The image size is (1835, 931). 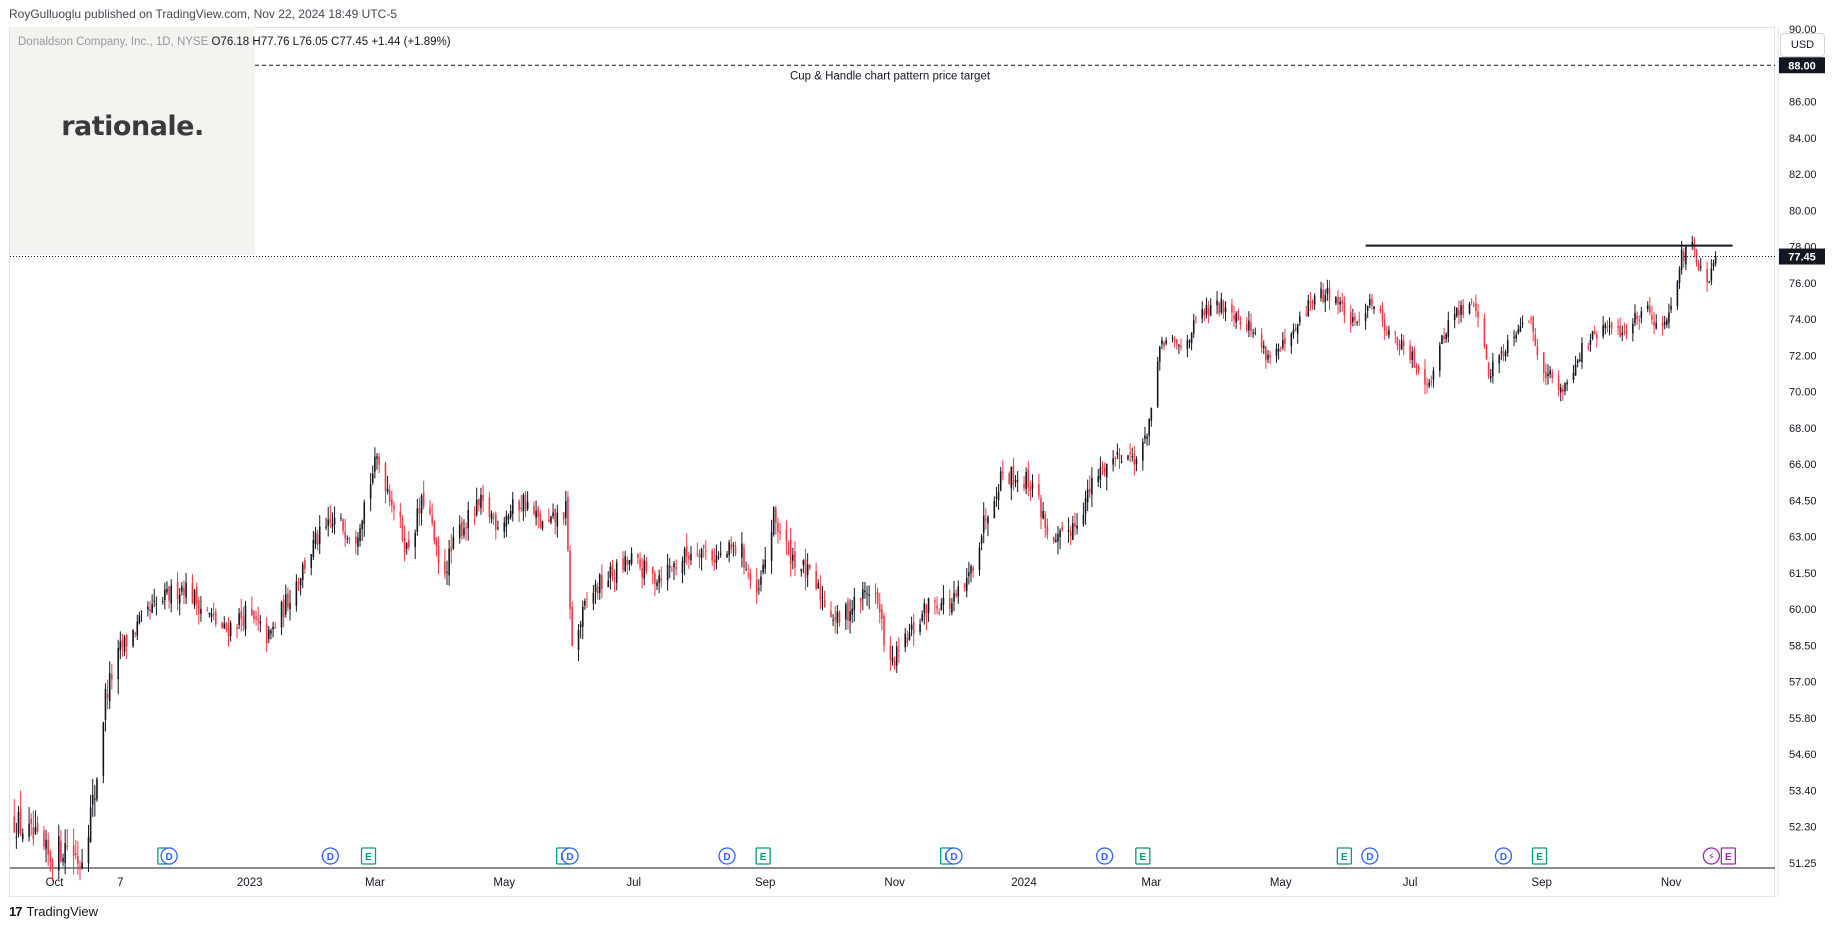 I want to click on y-tick-label: 53.40, so click(x=1803, y=791).